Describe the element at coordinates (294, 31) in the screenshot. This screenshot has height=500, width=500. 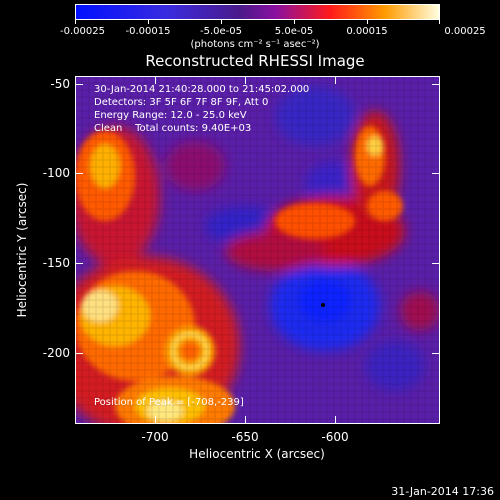
I see `colorbar-tick-label: 5.0e-05` at that location.